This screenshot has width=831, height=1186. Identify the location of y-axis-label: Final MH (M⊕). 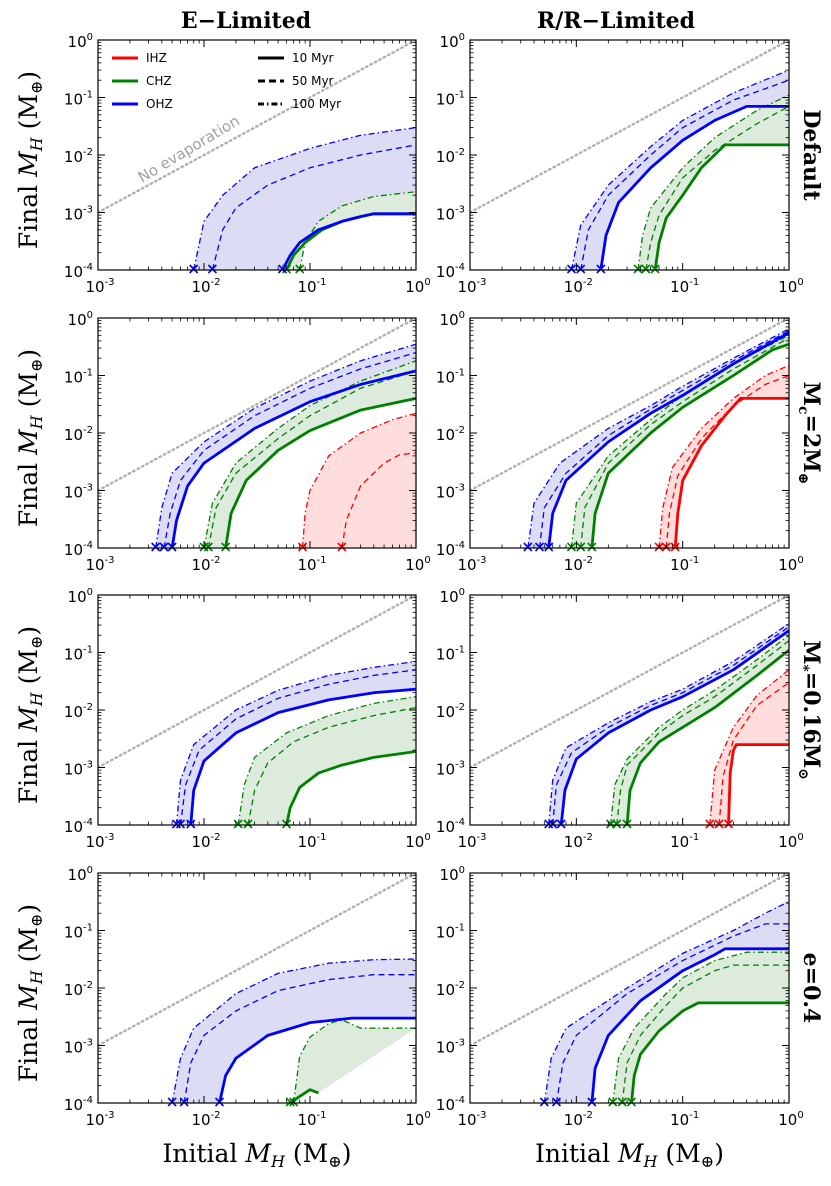
(30, 715).